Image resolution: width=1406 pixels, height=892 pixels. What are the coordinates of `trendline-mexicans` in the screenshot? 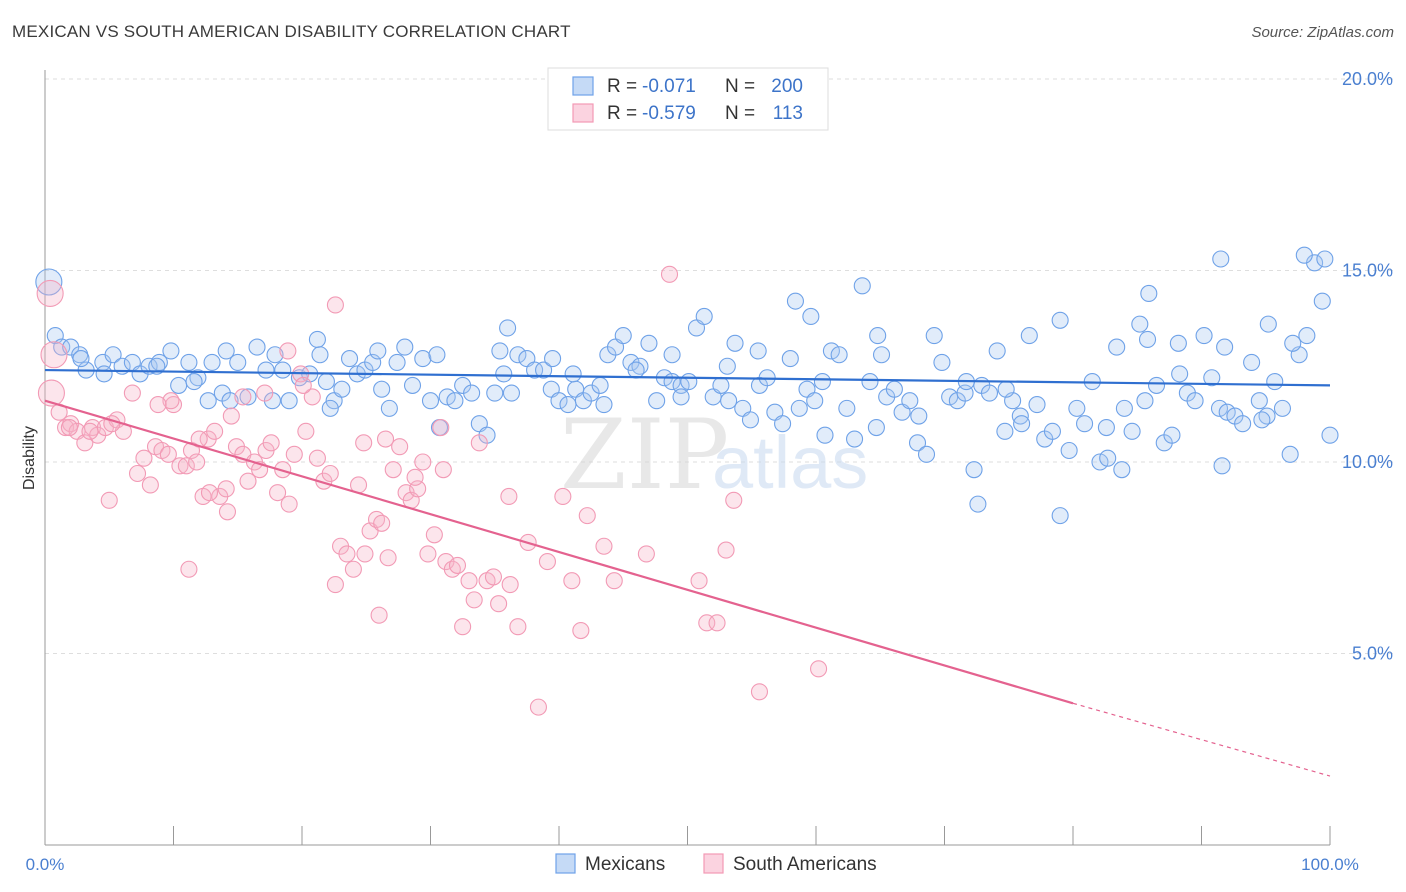 It's located at (687, 377).